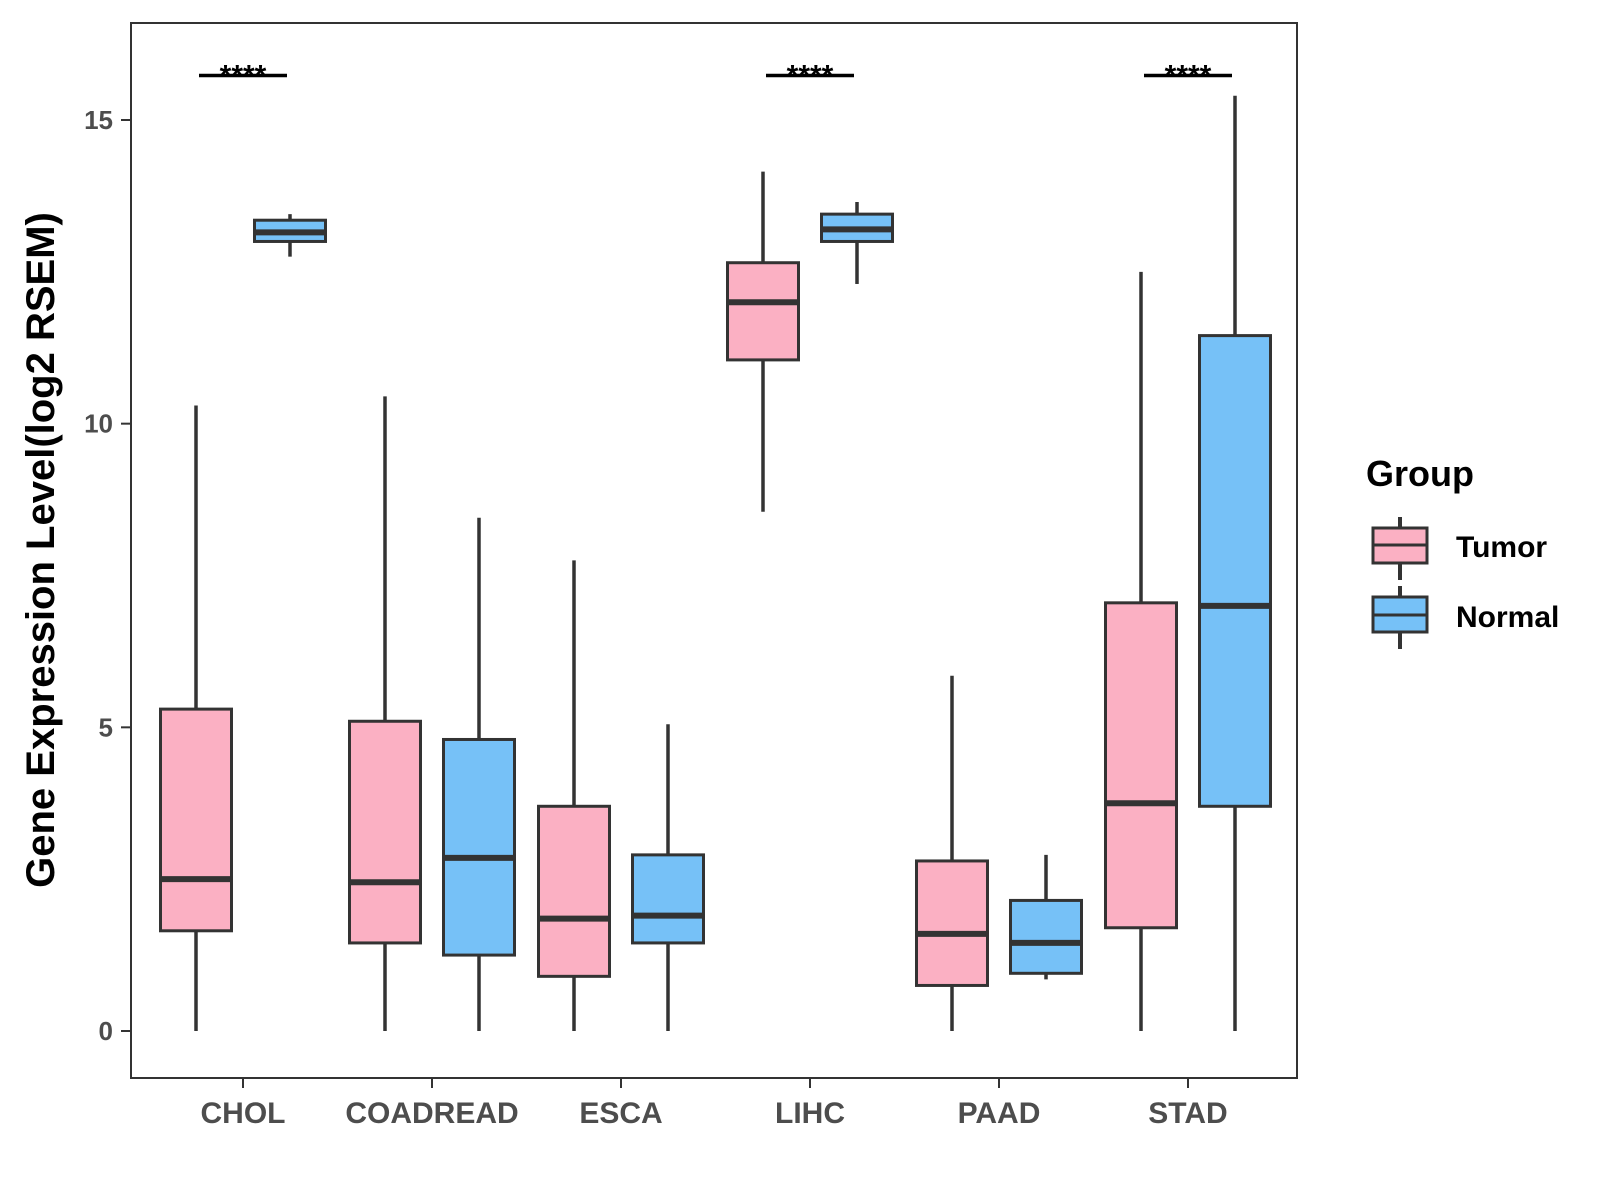 The height and width of the screenshot is (1200, 1600). I want to click on legend: Group Tumor Normal, so click(1462, 551).